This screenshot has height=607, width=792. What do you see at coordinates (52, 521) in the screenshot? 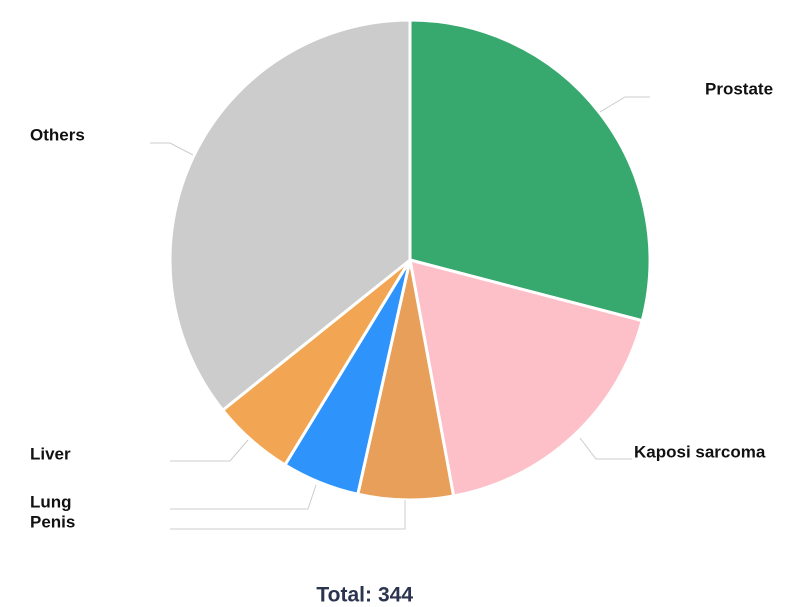
I see `slice-label: Penis` at bounding box center [52, 521].